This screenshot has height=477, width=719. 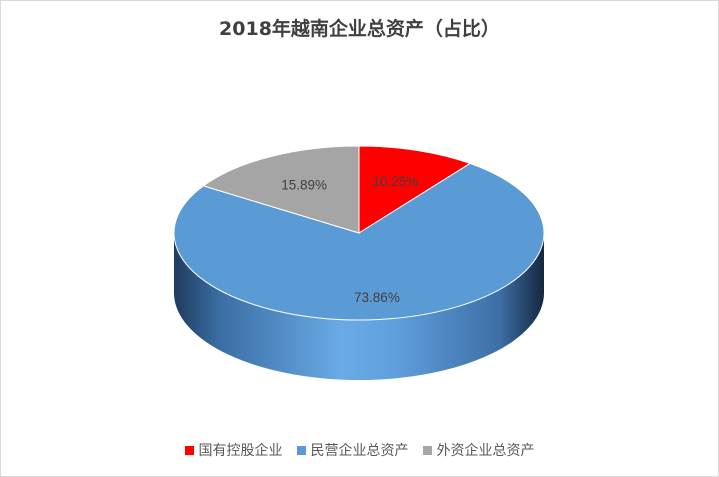 I want to click on legend-label-private: 民营企业总资产, so click(x=359, y=451).